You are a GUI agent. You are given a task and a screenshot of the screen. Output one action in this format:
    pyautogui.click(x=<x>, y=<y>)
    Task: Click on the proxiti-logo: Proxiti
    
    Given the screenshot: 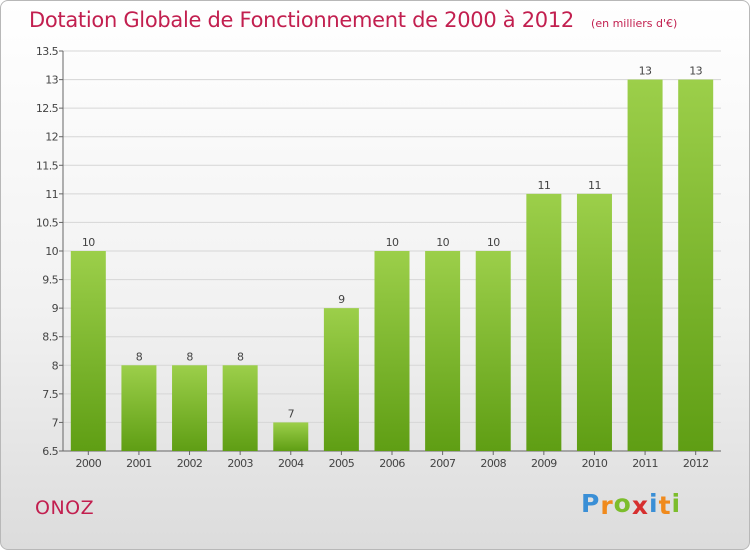 What is the action you would take?
    pyautogui.click(x=631, y=504)
    